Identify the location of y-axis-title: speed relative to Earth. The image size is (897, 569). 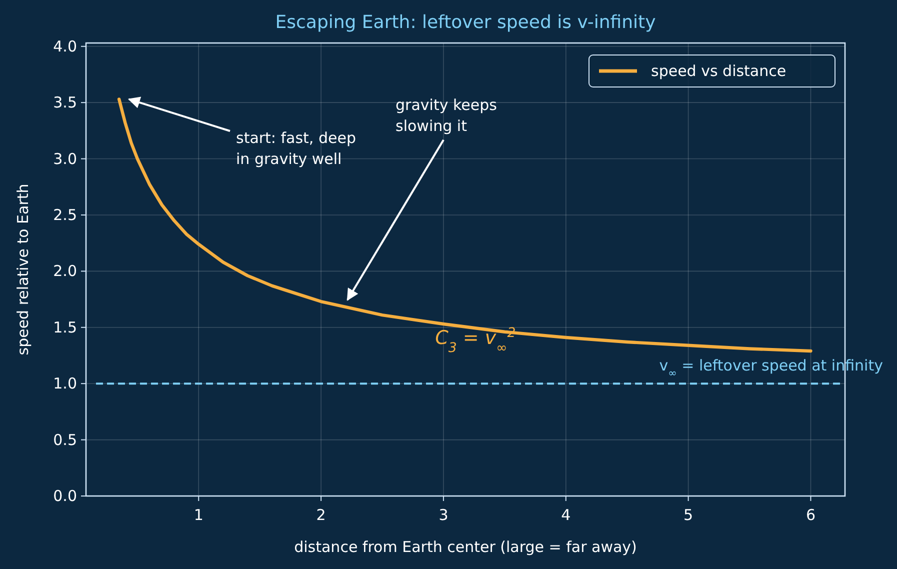
(23, 270).